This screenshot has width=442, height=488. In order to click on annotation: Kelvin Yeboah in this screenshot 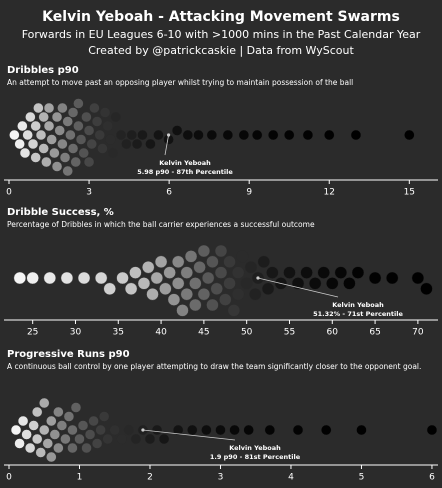, I will do `click(358, 305)`.